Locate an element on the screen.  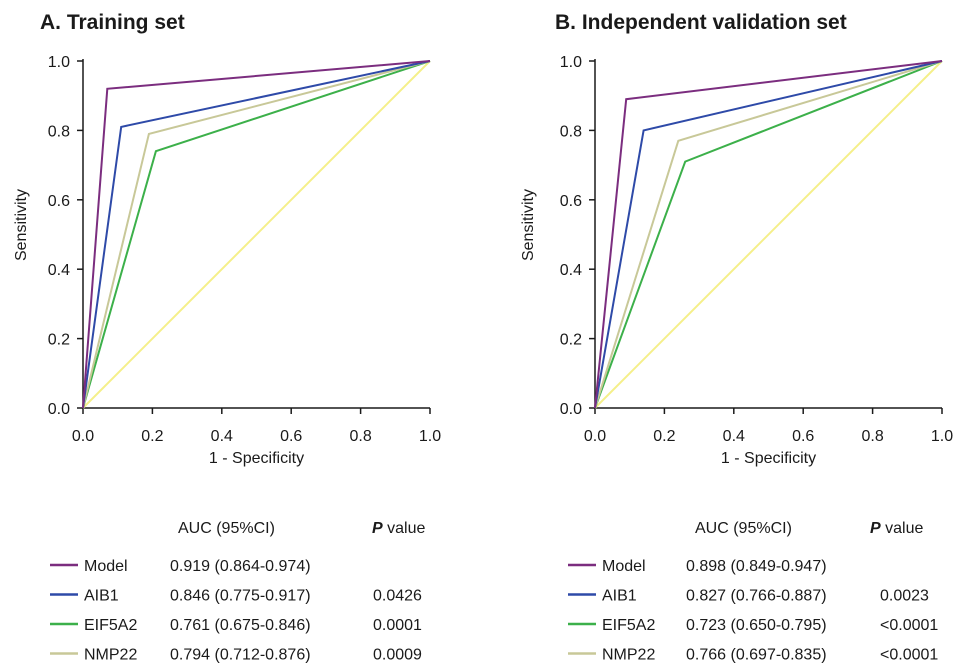
row-auc: 0.827 (0.766-0.887) is located at coordinates (756, 596).